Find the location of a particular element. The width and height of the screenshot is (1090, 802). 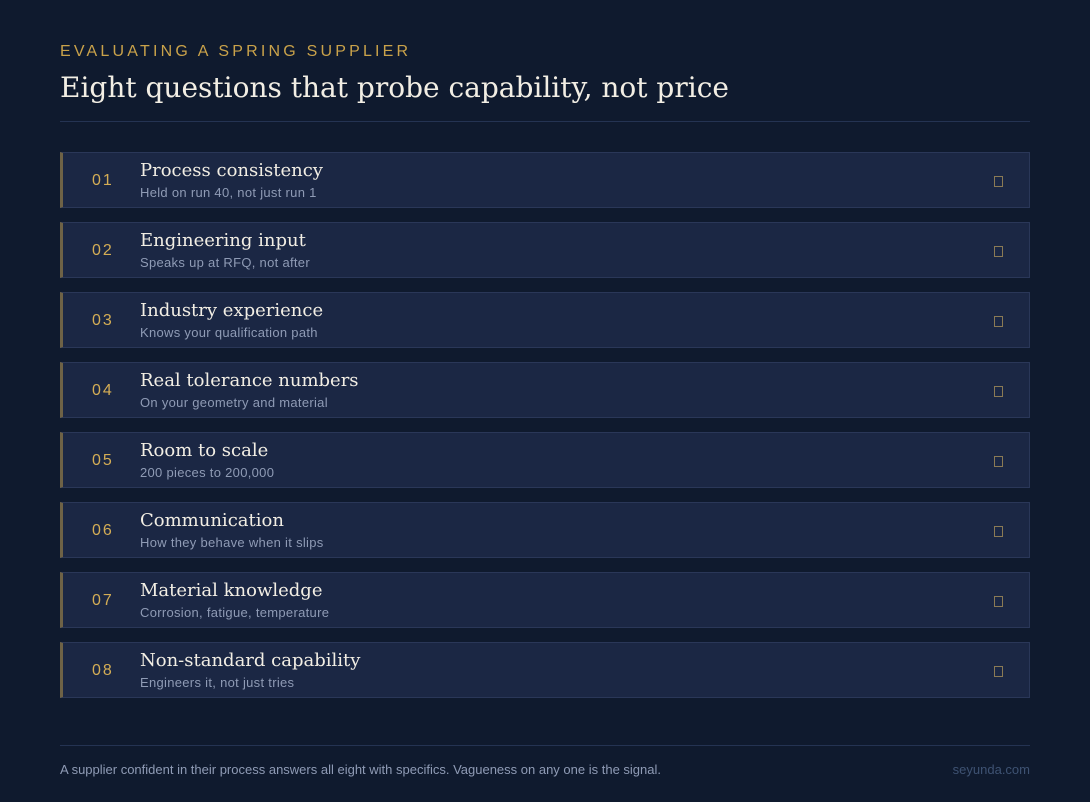

question-row: 05 Room to scale 200 pieces to 200,000 is located at coordinates (545, 460).